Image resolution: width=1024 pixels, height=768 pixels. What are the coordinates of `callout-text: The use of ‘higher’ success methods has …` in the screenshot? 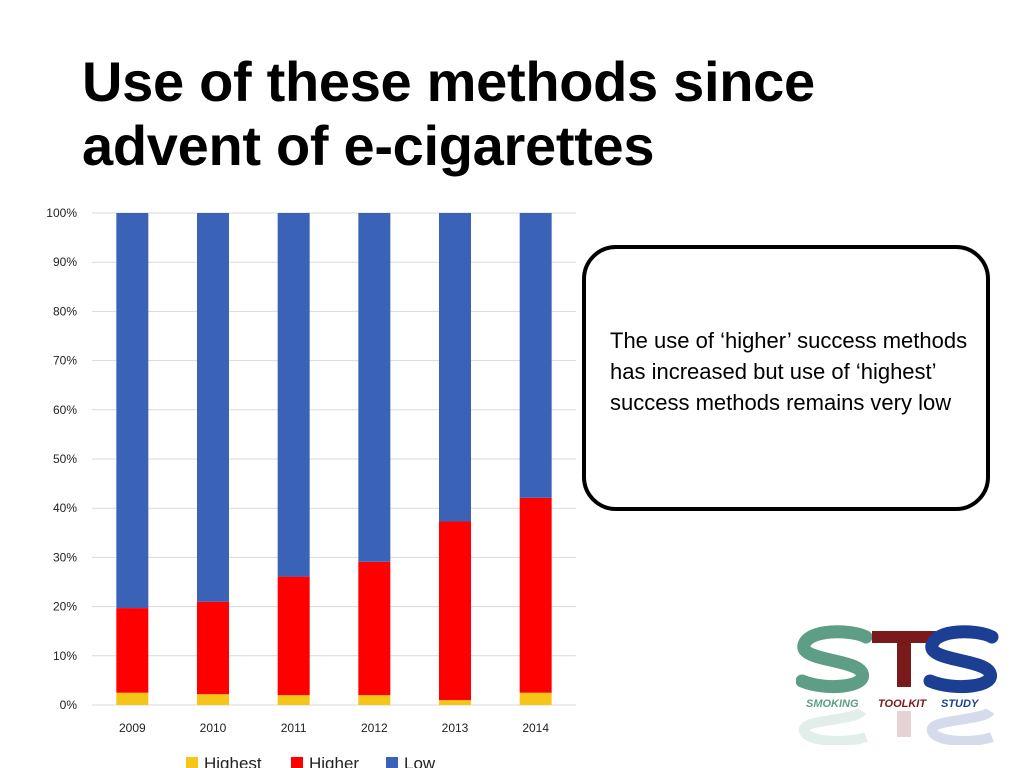 It's located at (789, 371).